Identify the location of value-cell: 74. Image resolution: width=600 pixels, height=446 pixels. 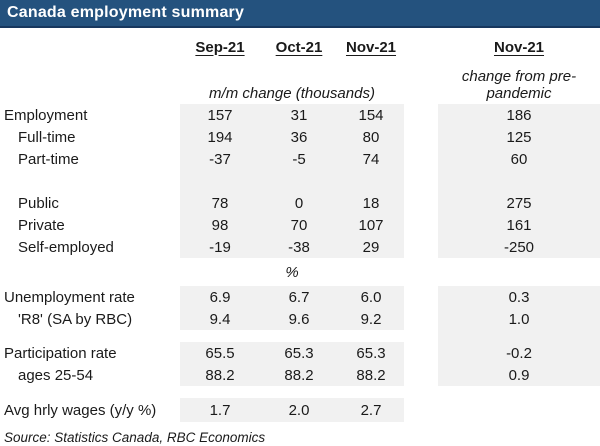
(371, 159).